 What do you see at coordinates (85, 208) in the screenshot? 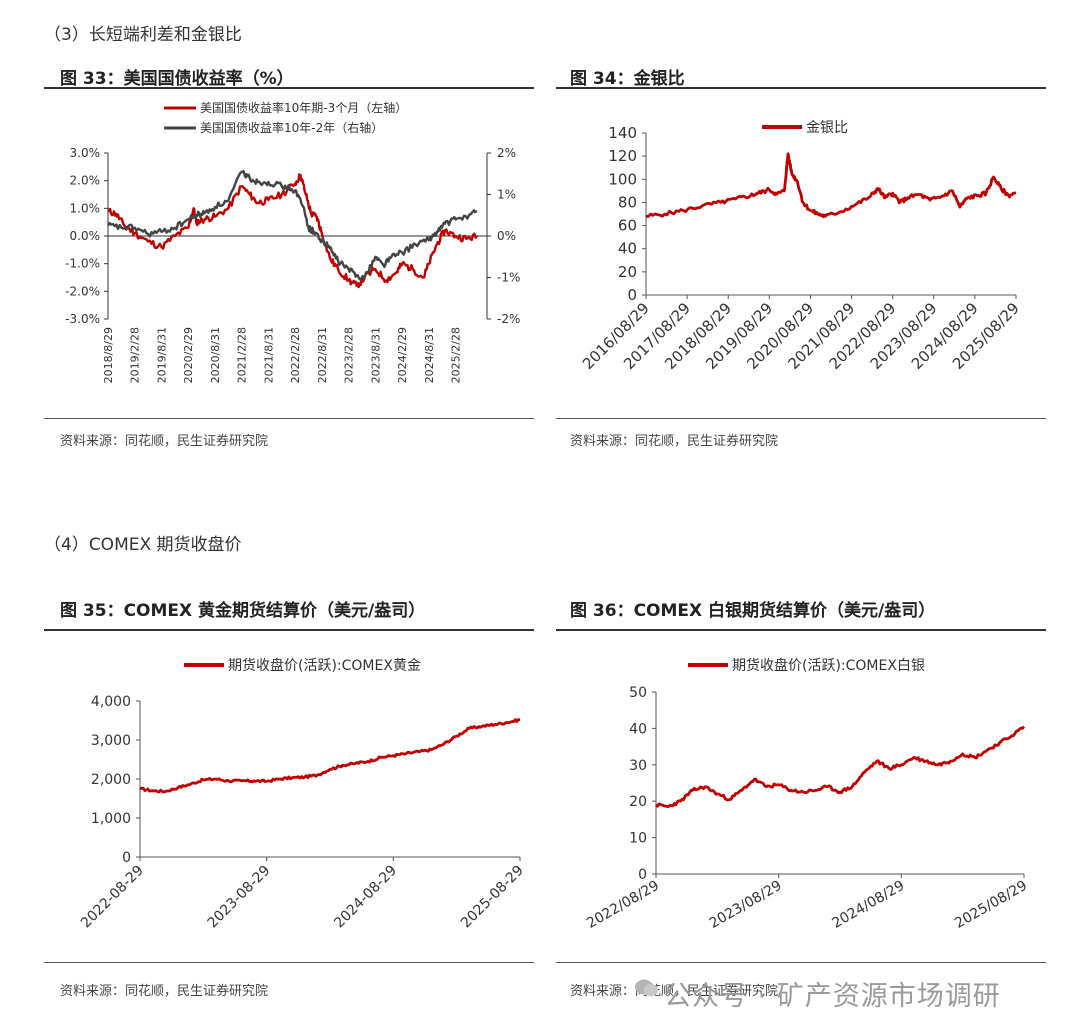
I see `fig33-left-tick-label: 1.0%` at bounding box center [85, 208].